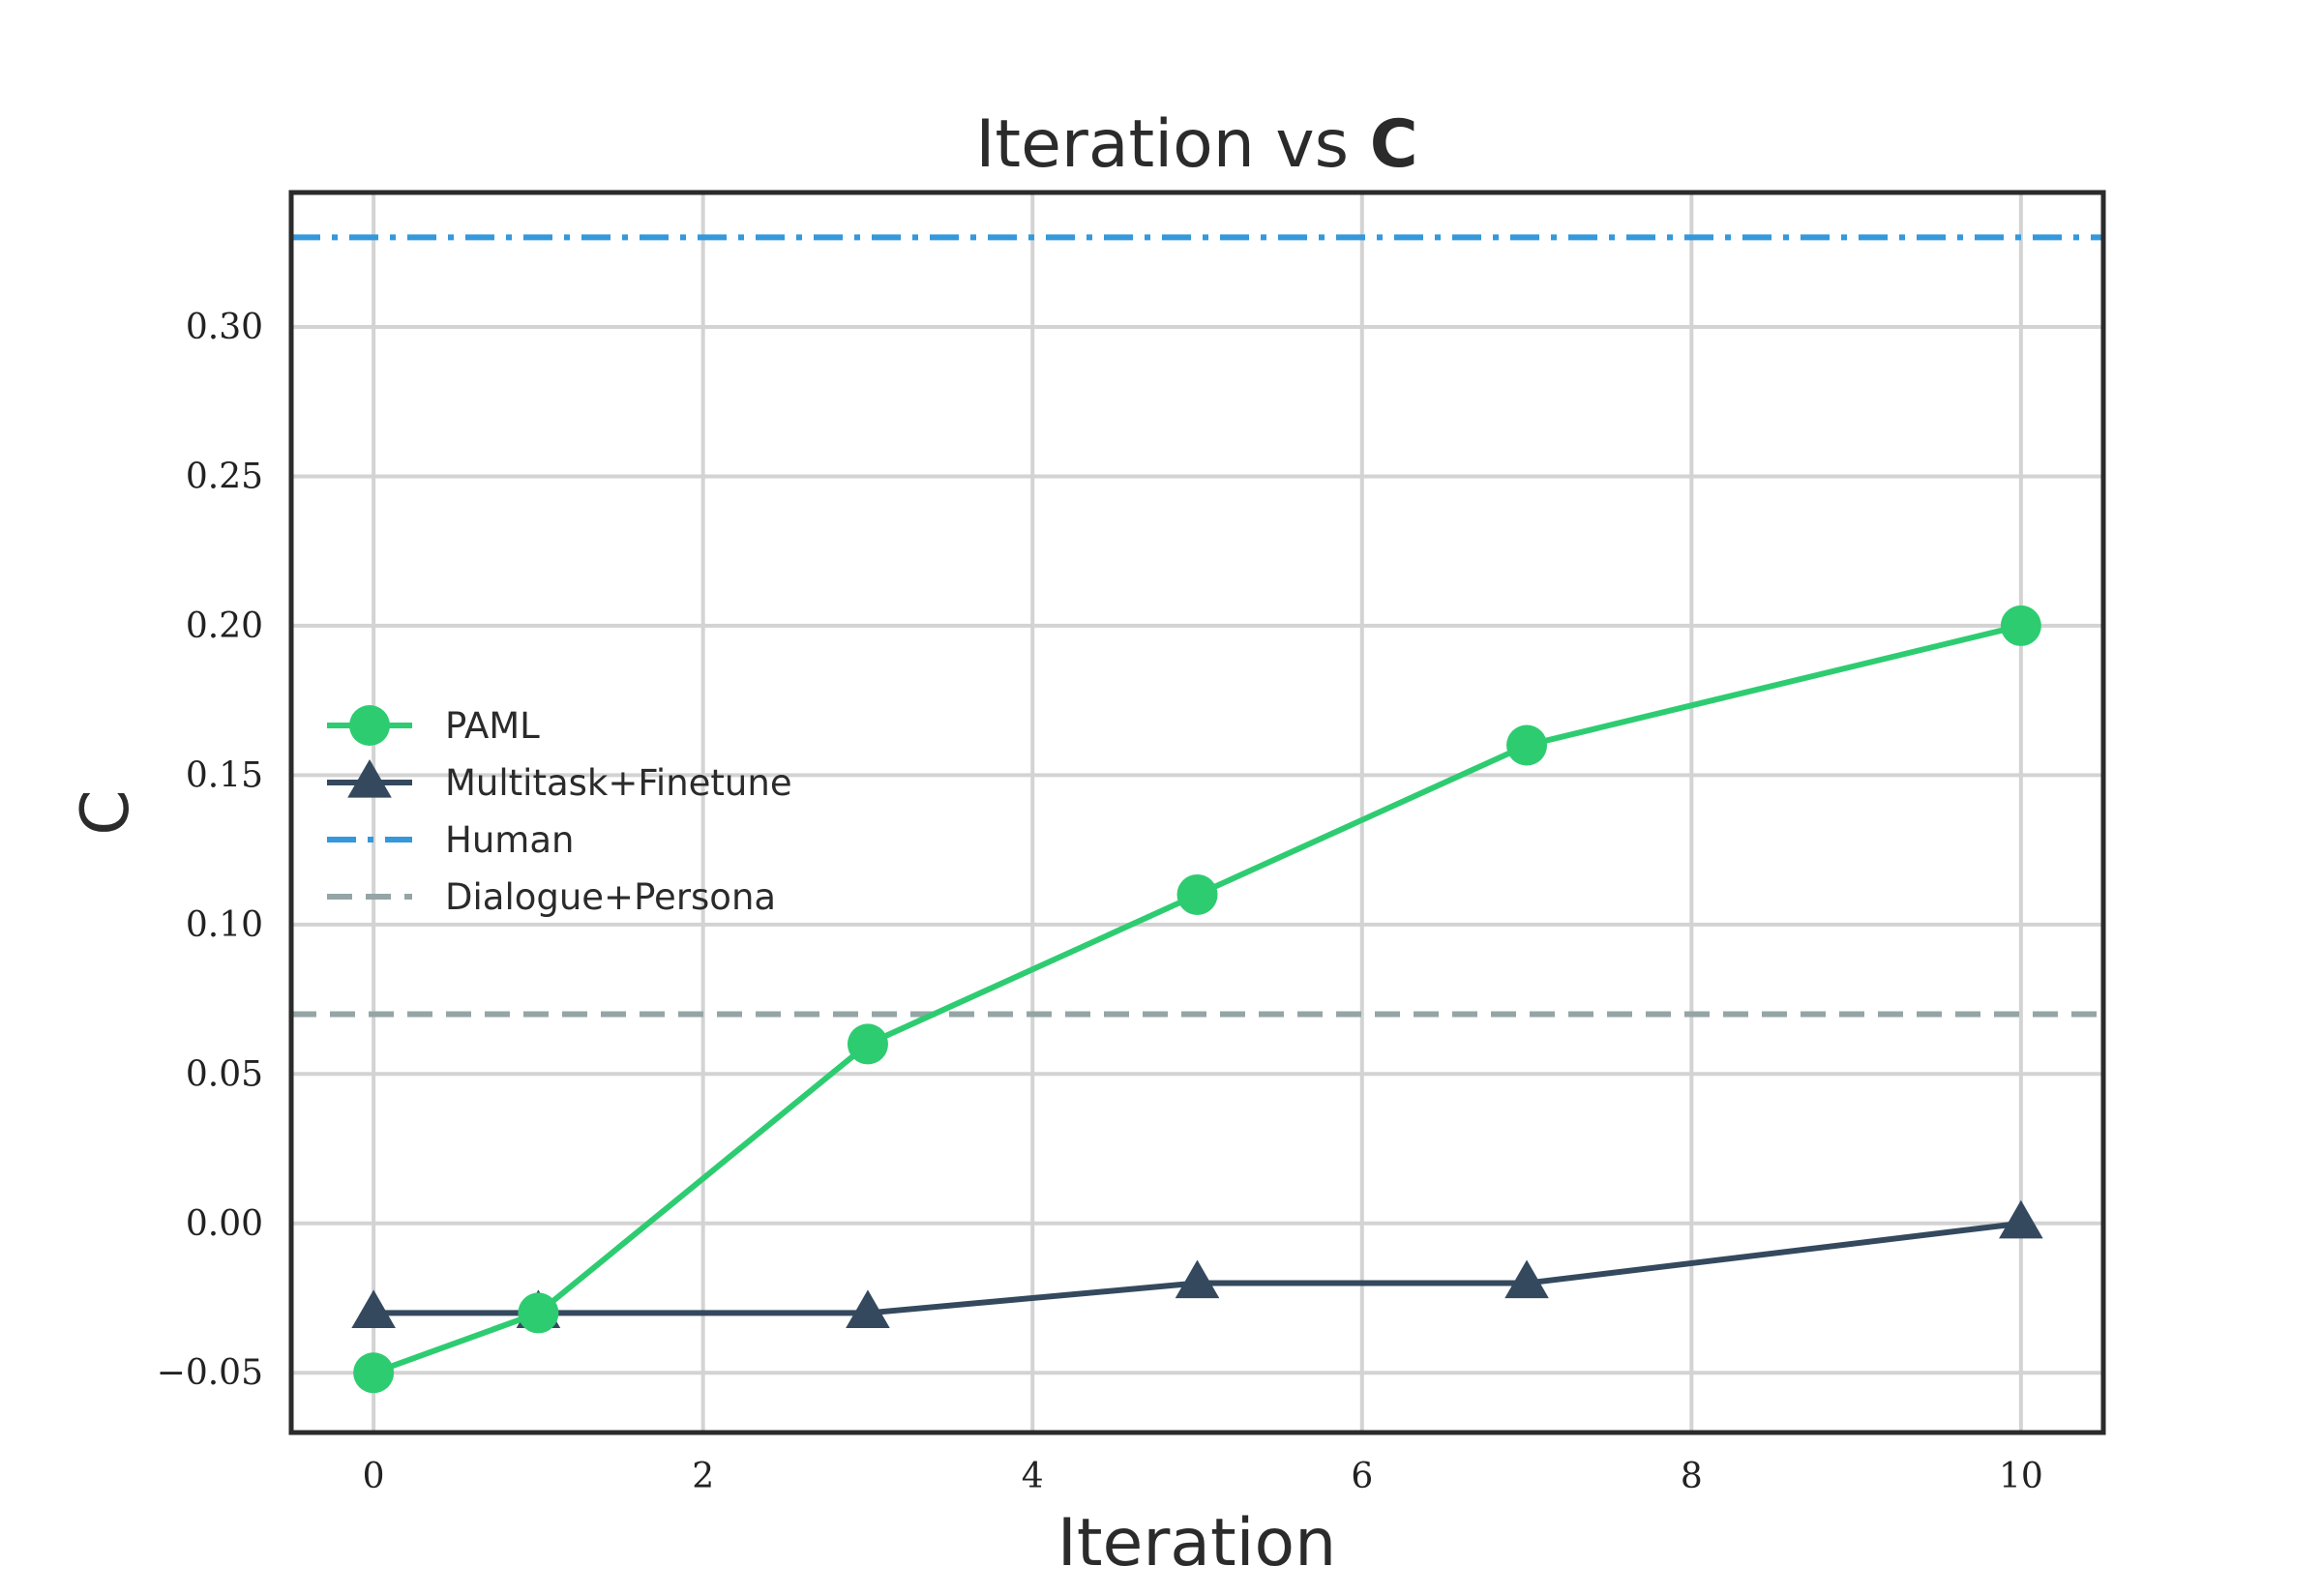 The height and width of the screenshot is (1596, 2322). What do you see at coordinates (224, 626) in the screenshot?
I see `y-tick-label: 0.20` at bounding box center [224, 626].